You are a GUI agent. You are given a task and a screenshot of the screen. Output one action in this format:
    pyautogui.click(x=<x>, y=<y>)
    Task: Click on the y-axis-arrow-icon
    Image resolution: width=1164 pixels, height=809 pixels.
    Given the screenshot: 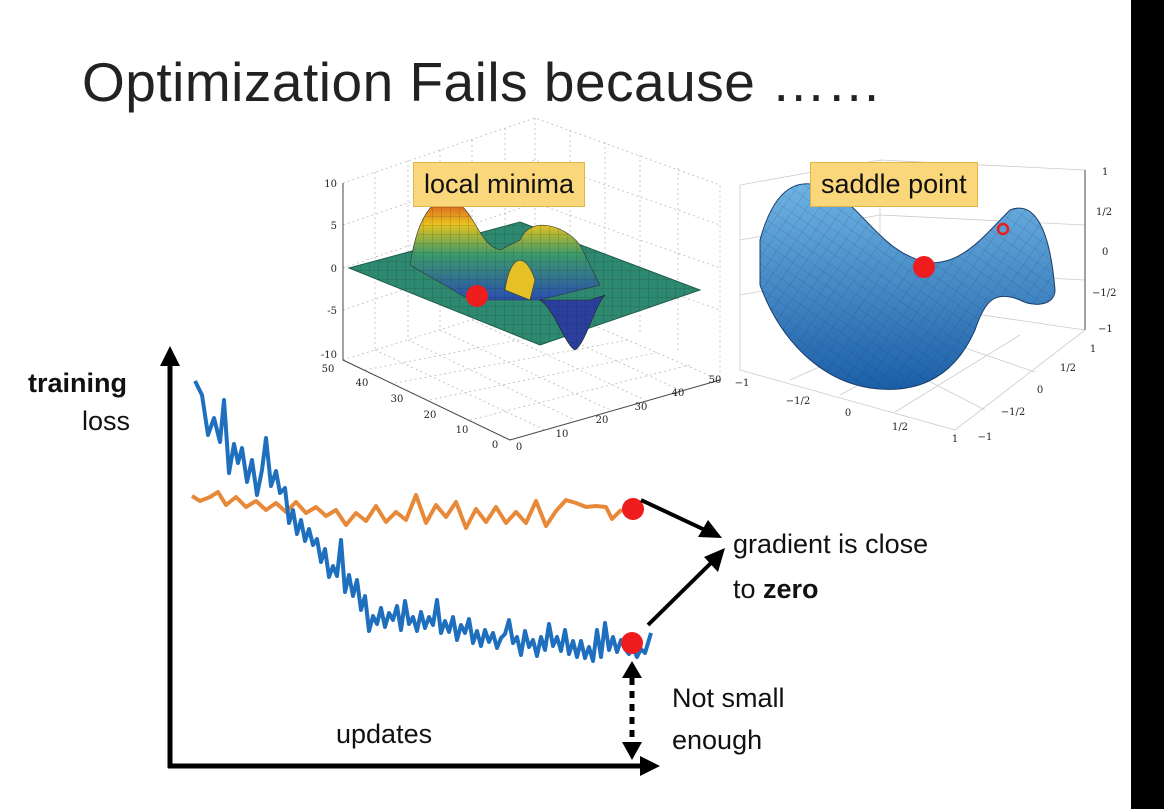 What is the action you would take?
    pyautogui.click(x=170, y=356)
    